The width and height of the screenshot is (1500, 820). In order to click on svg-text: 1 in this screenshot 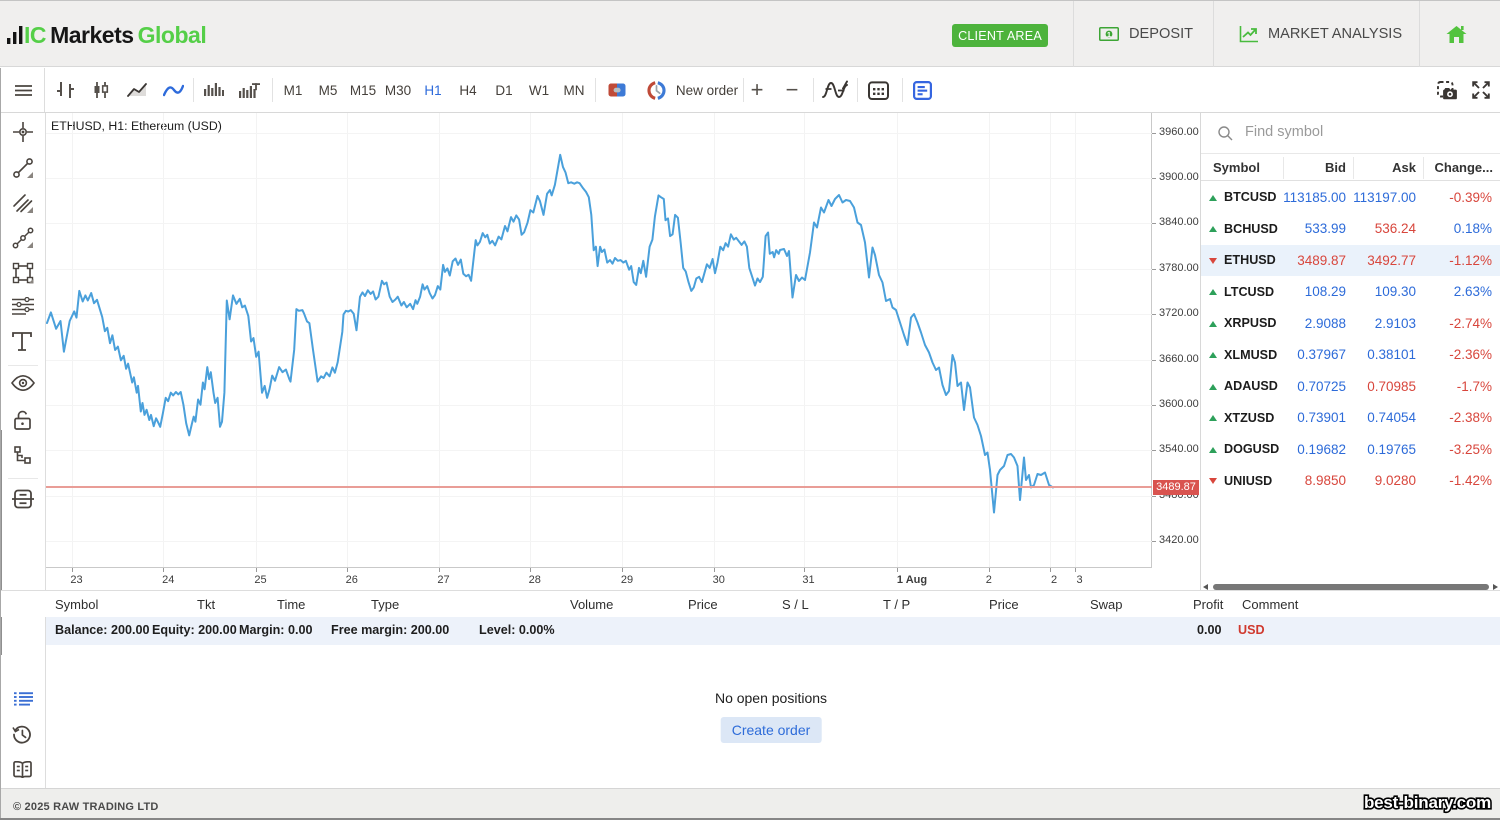, I will do `click(1109, 34)`.